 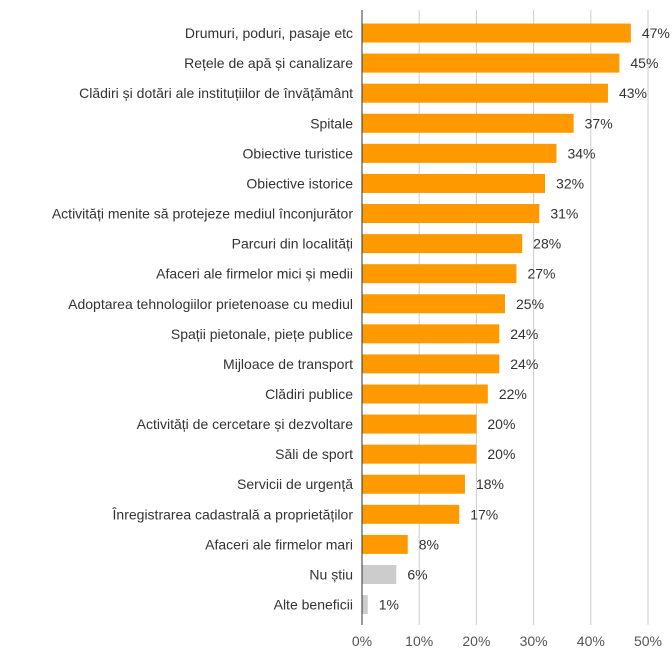 I want to click on x-tick-label: 10%, so click(x=419, y=640).